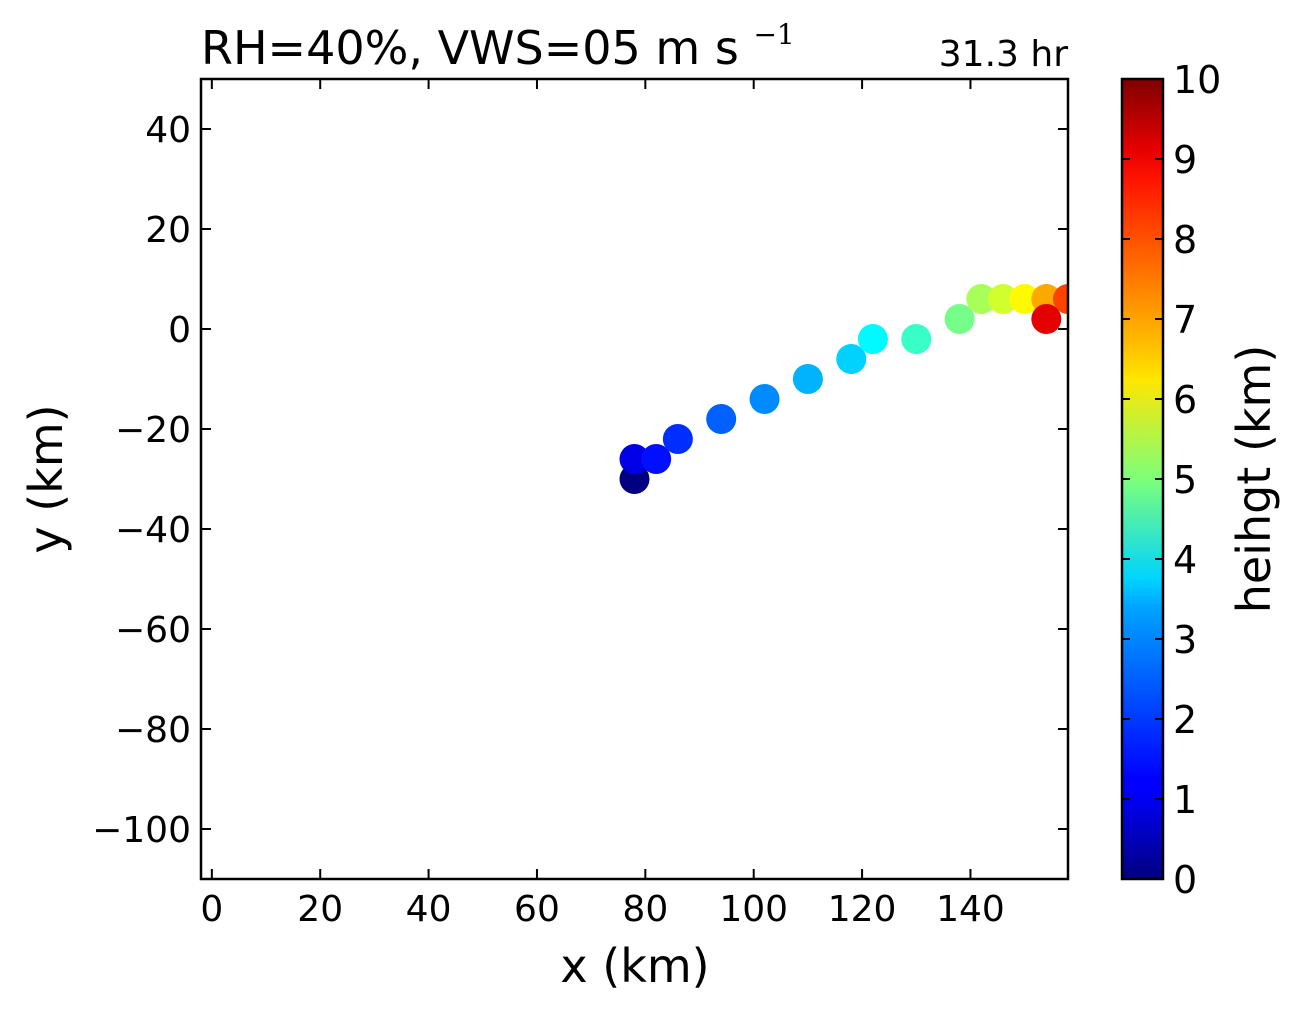  I want to click on colorbar-ticks: 0 1 2 3 4 5 6 7 8 9 10, so click(1171, 480).